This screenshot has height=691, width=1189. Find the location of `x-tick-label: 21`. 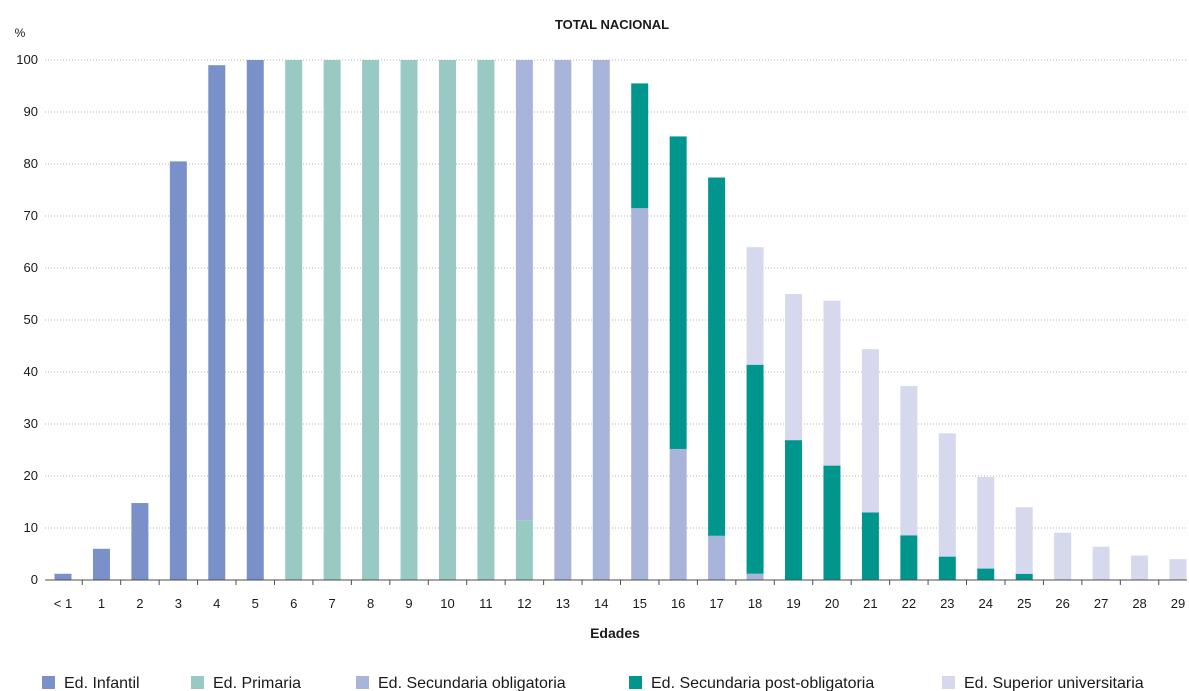

x-tick-label: 21 is located at coordinates (870, 603).